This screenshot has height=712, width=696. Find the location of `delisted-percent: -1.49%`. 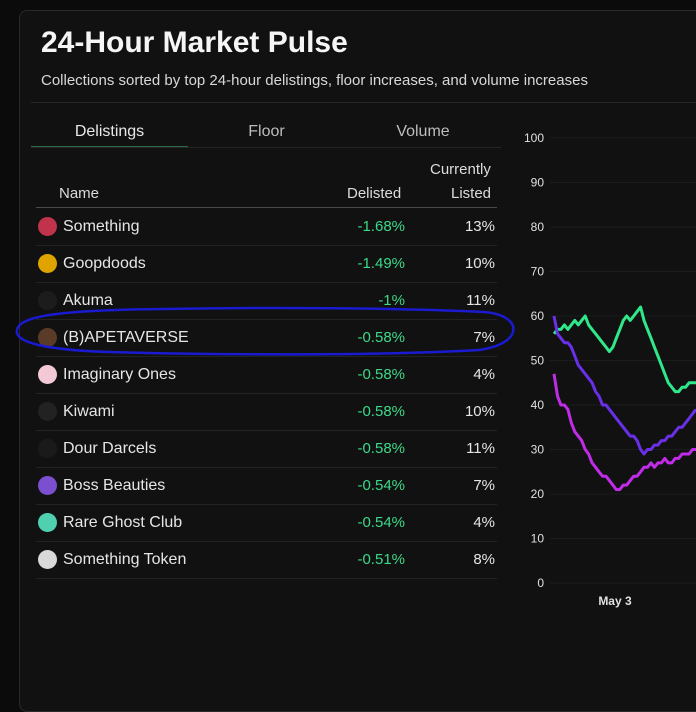

delisted-percent: -1.49% is located at coordinates (381, 263).